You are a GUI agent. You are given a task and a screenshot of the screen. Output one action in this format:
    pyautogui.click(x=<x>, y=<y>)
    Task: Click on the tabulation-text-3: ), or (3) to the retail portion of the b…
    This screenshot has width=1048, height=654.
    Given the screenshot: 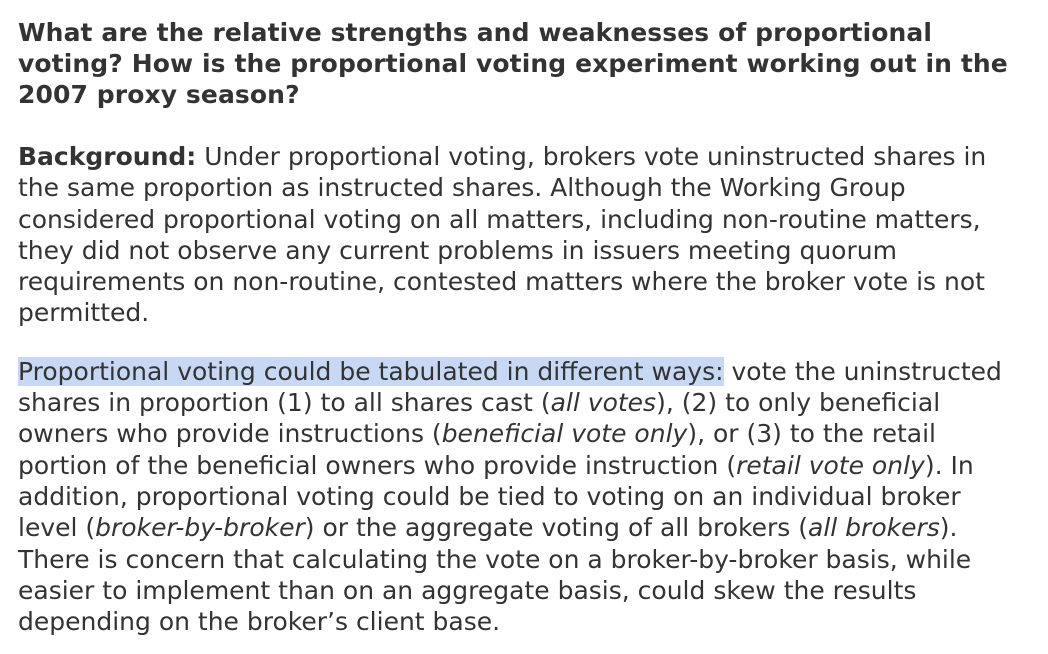 What is the action you would take?
    pyautogui.click(x=477, y=449)
    